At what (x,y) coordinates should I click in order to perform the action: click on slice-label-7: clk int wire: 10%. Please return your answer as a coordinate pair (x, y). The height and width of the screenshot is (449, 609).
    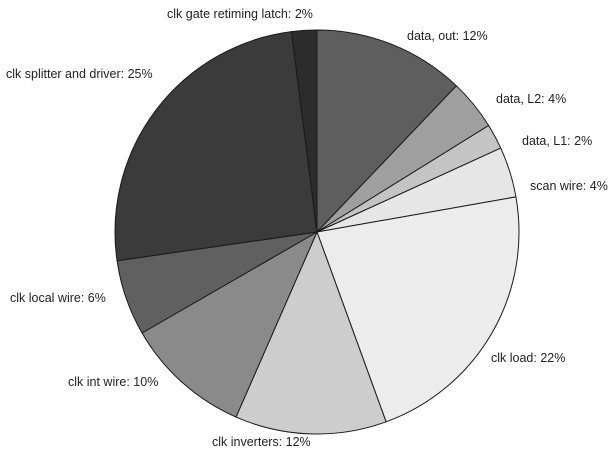
    Looking at the image, I should click on (113, 382).